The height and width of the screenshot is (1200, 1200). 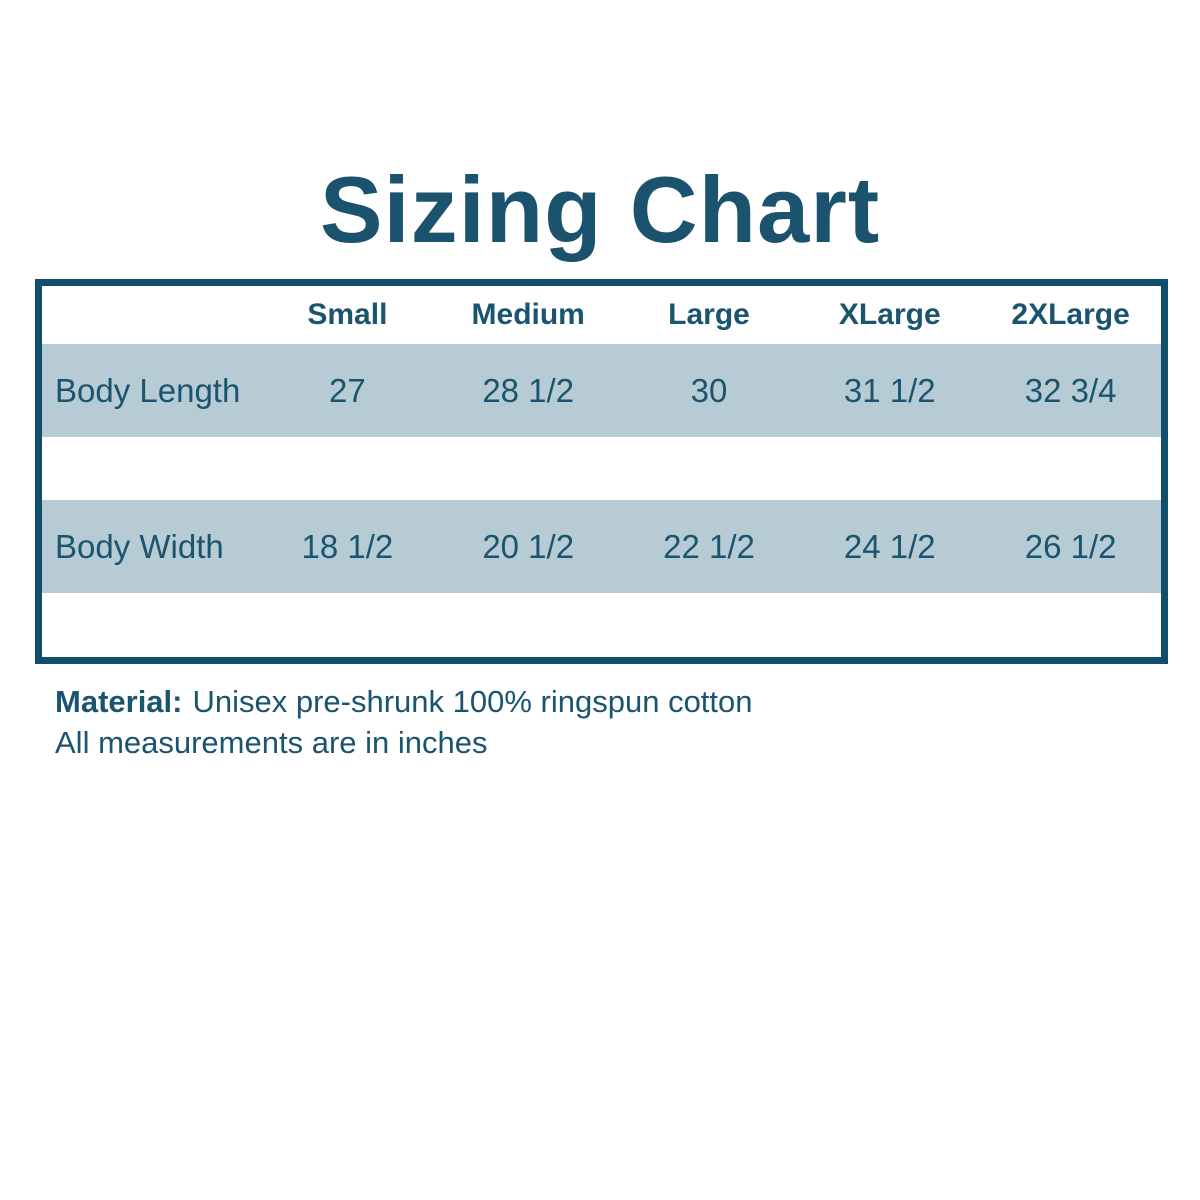 What do you see at coordinates (347, 314) in the screenshot?
I see `column-header-small: Small` at bounding box center [347, 314].